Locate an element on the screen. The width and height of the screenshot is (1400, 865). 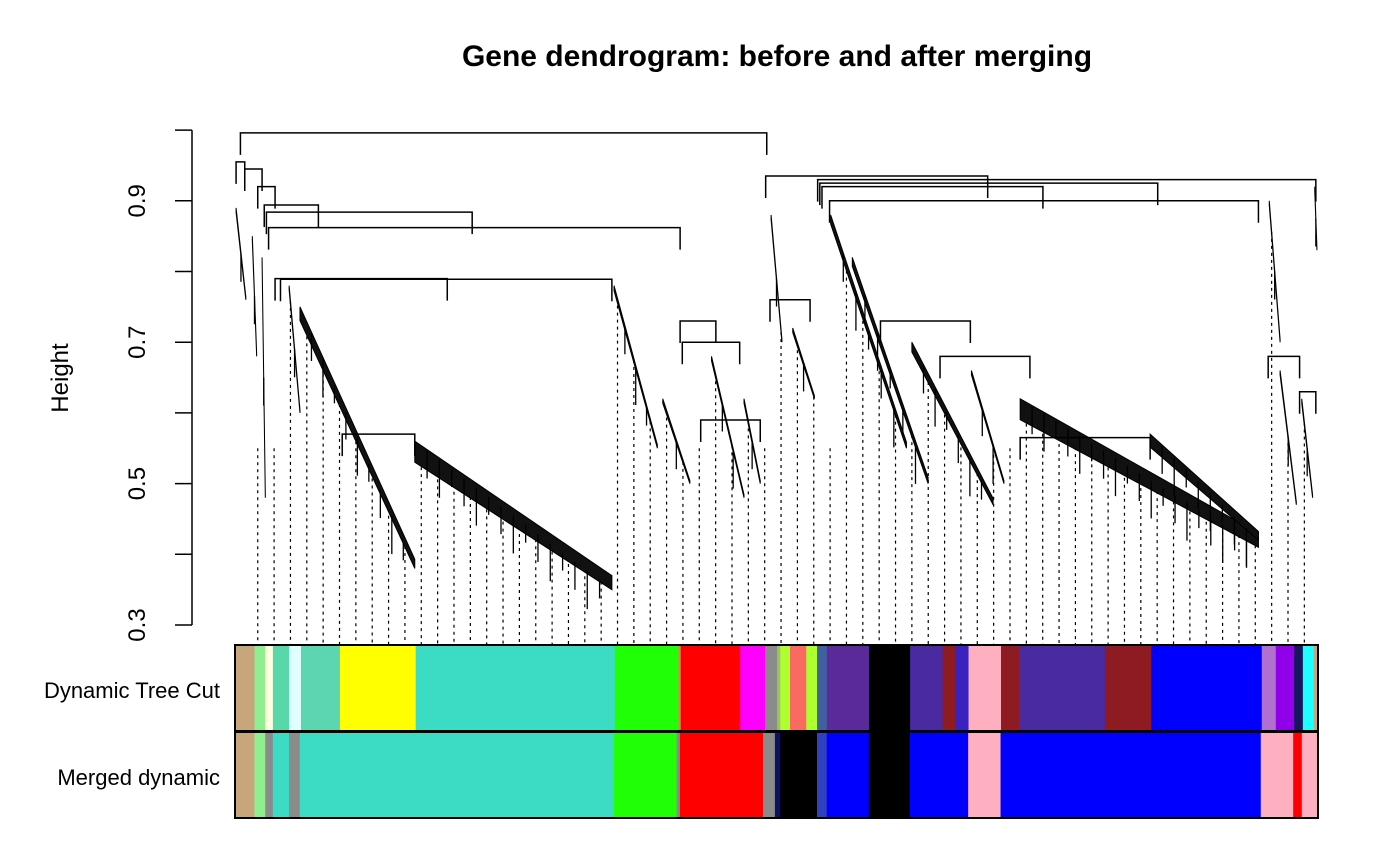
color-row-label-merged: Merged dynamic is located at coordinates (138, 777).